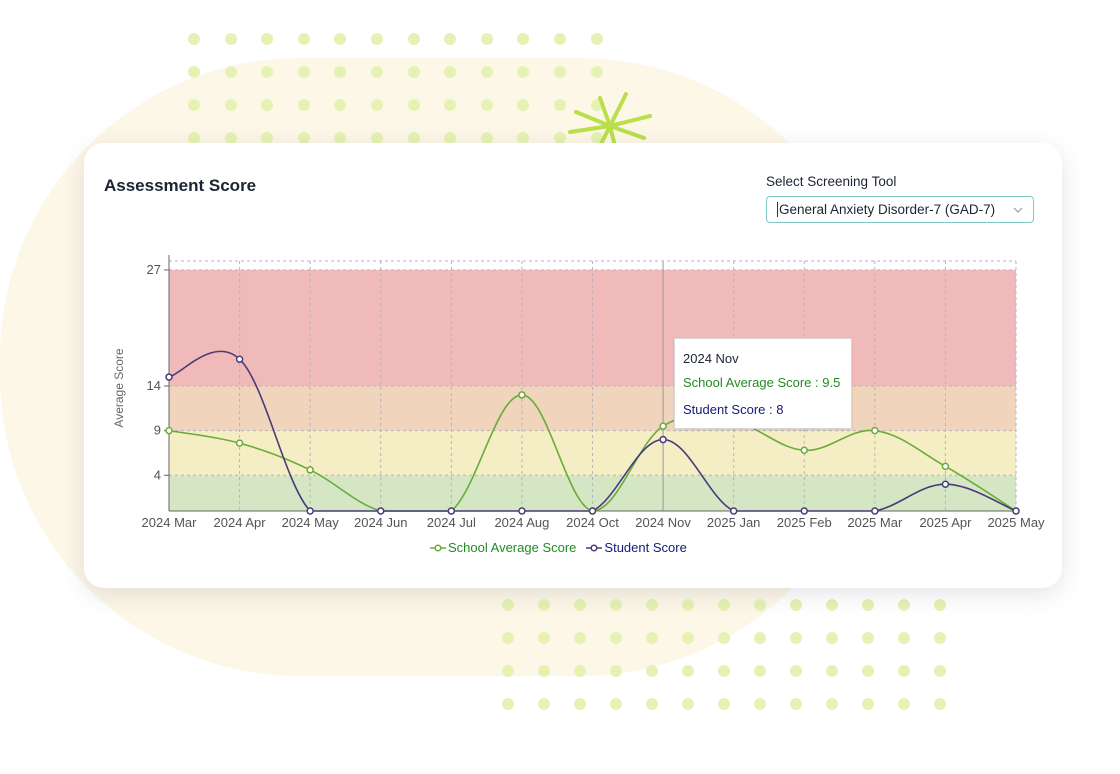 This screenshot has height=774, width=1120. I want to click on chart-legend: School Average Score Student Score, so click(558, 547).